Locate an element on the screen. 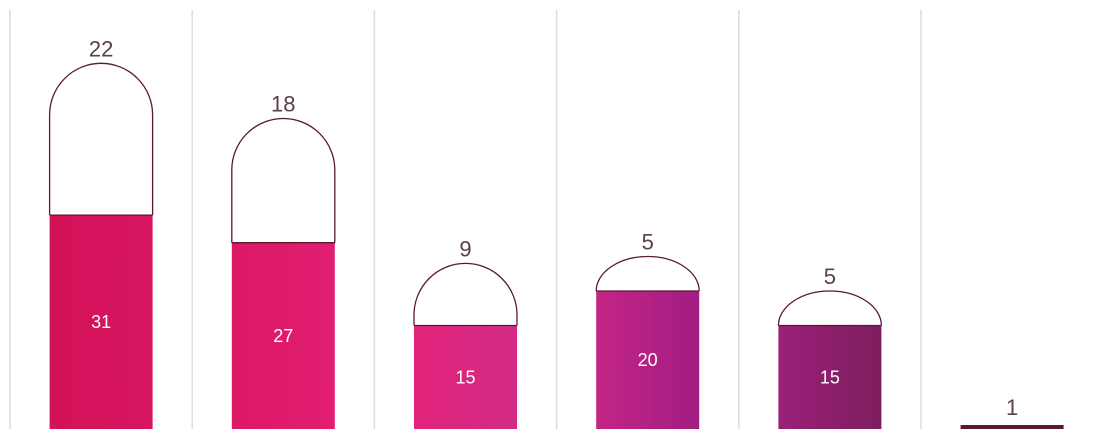 The image size is (1093, 434). cap-value-label: 22 is located at coordinates (101, 48).